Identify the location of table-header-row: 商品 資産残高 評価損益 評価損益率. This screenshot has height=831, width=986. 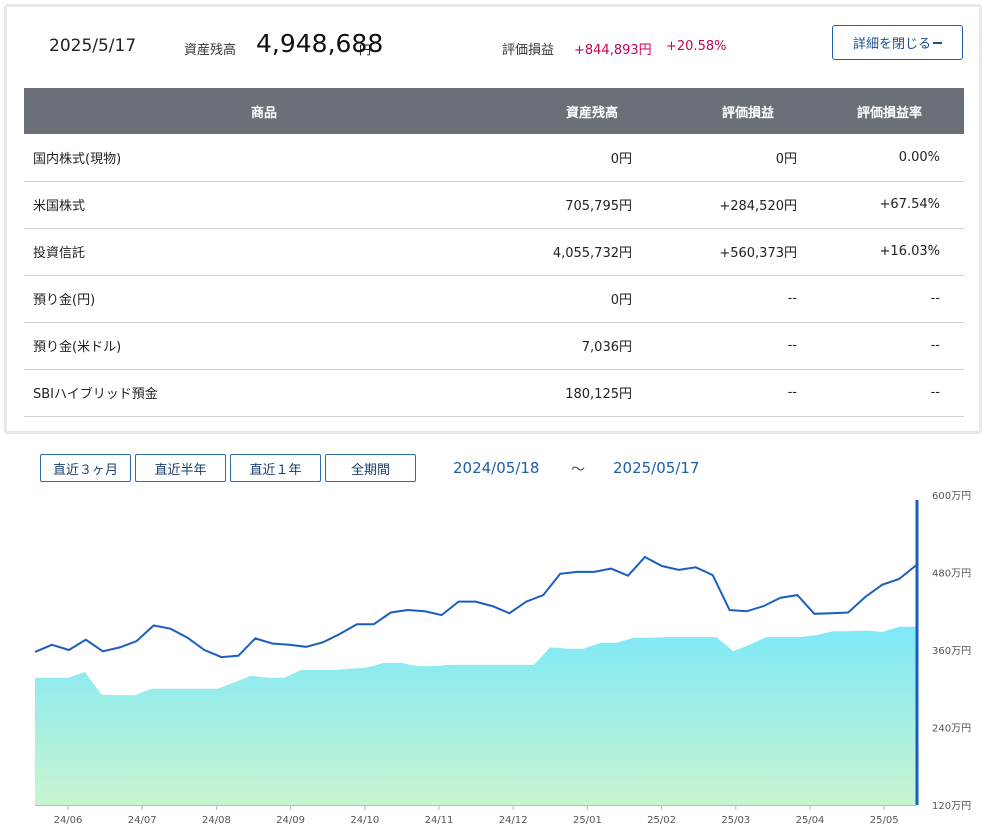
(494, 111).